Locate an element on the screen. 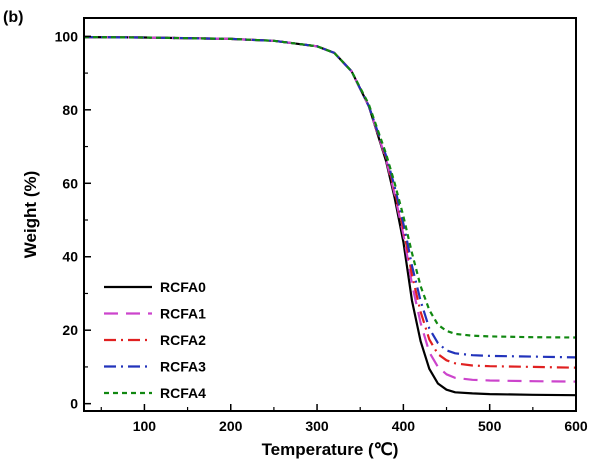  legend: RCFA0 RCFA1 RCFA2 RCFA3 RCFA4 is located at coordinates (155, 340).